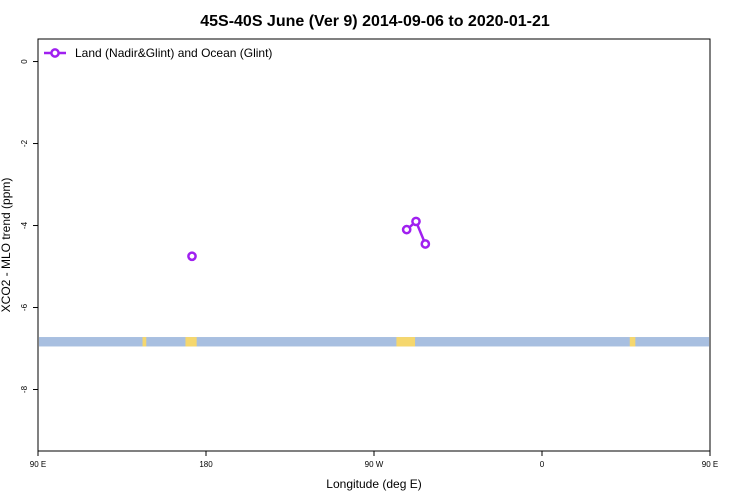 The width and height of the screenshot is (750, 500). I want to click on legend-label: Land (Nadir&Glint) and Ocean (Glint), so click(173, 53).